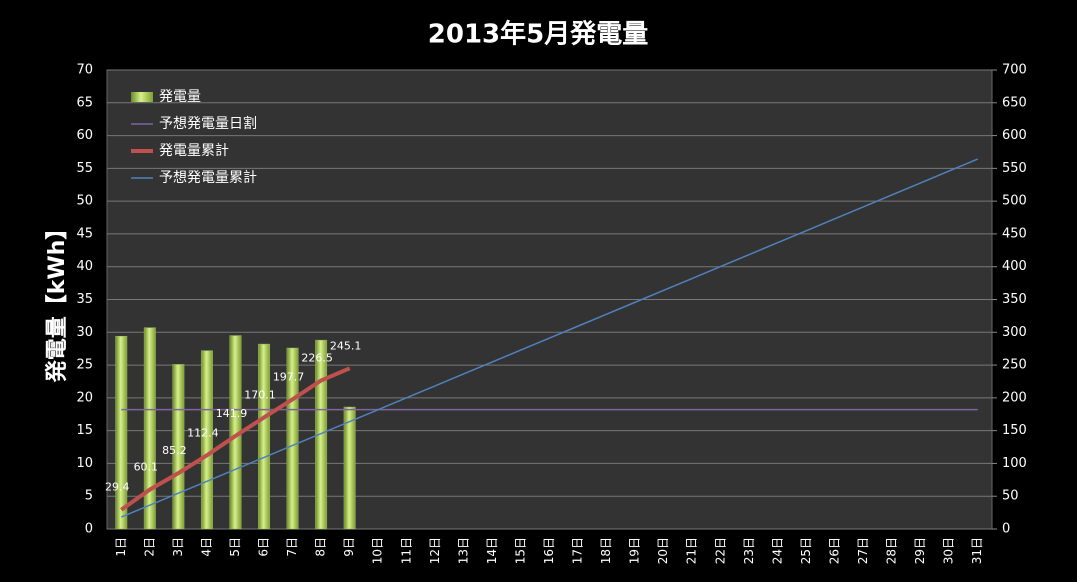 Image resolution: width=1077 pixels, height=582 pixels. Describe the element at coordinates (260, 394) in the screenshot. I see `data-label: 170.1` at that location.